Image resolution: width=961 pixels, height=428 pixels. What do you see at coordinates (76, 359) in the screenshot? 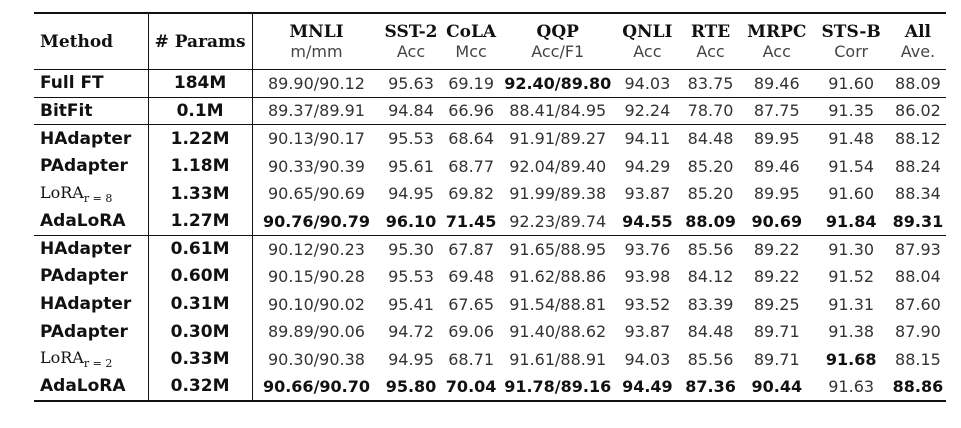
I see `method-name: LoRAr = 2` at bounding box center [76, 359].